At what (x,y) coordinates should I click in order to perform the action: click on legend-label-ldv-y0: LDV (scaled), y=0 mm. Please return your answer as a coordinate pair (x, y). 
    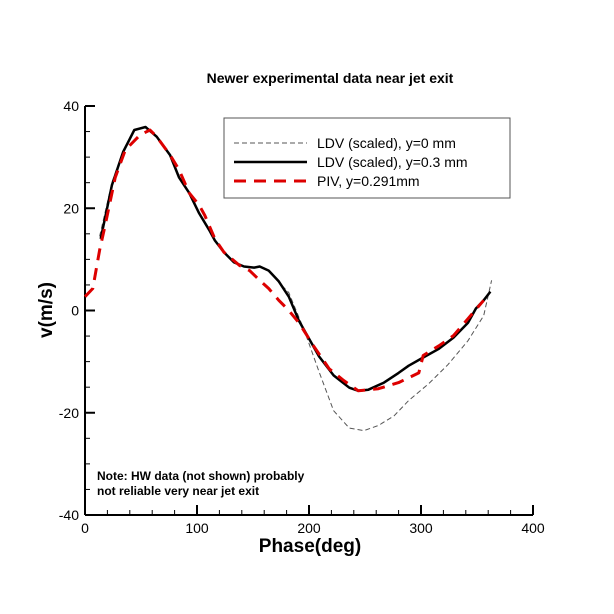
    Looking at the image, I should click on (386, 143).